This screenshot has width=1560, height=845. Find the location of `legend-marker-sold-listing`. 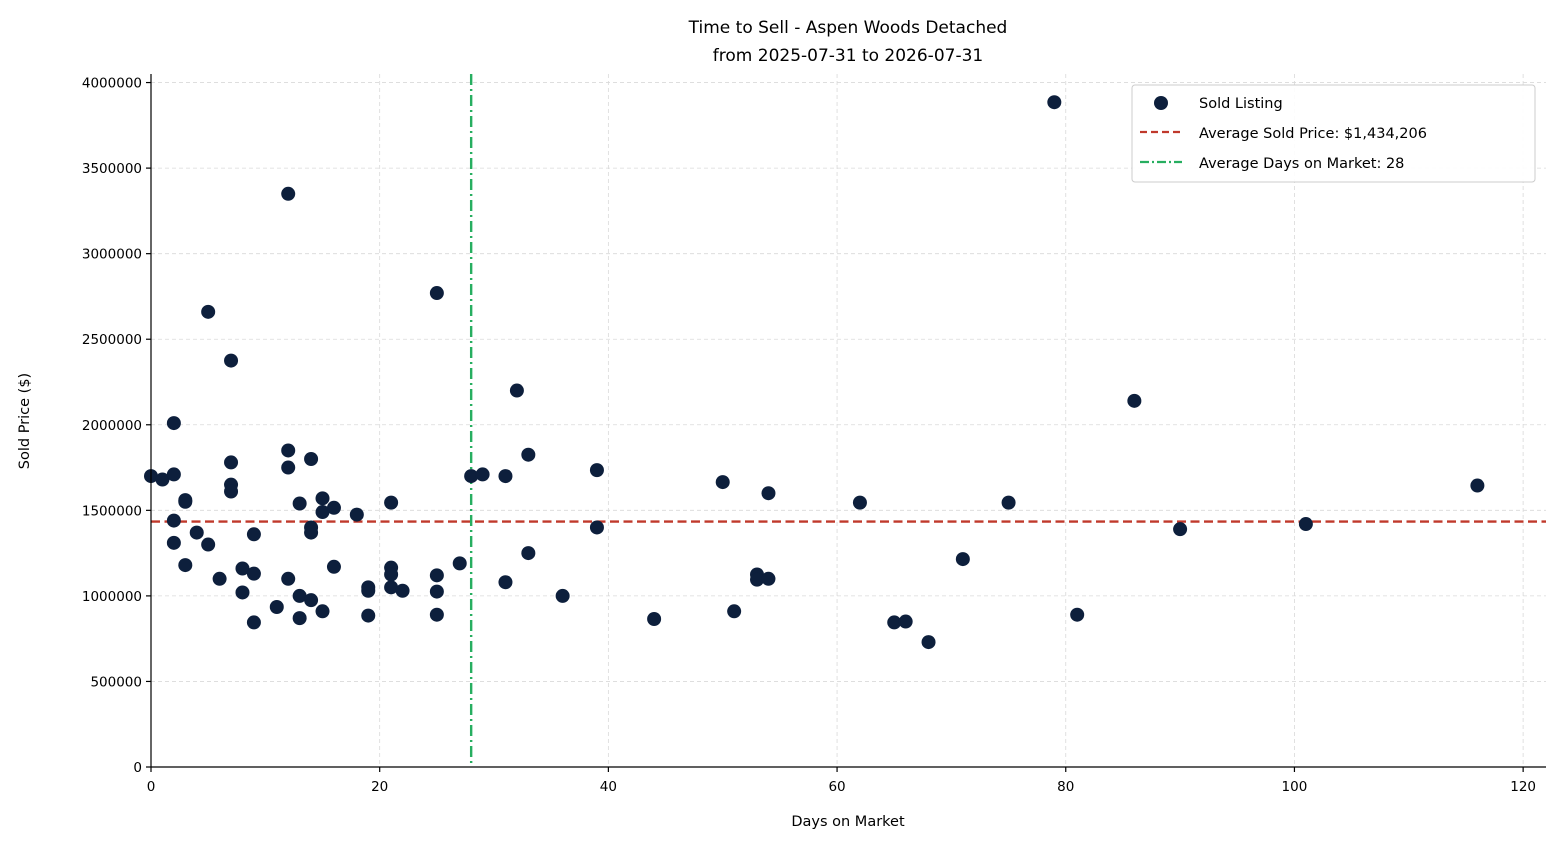

legend-marker-sold-listing is located at coordinates (1161, 103).